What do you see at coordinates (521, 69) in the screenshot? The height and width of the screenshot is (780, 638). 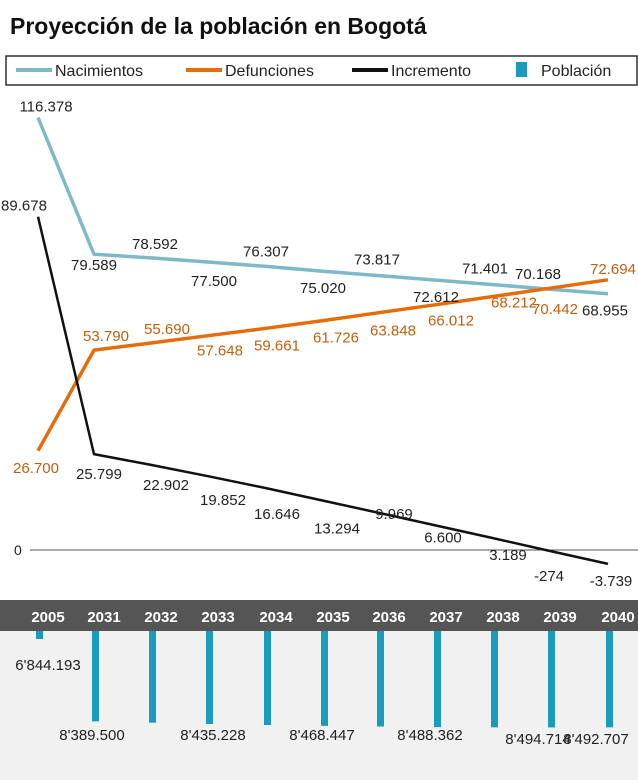 I see `legend-swatch-poblacion` at bounding box center [521, 69].